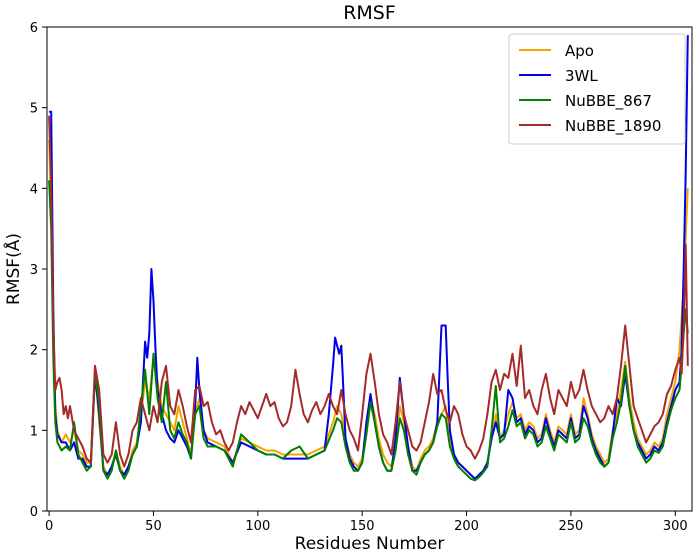 Image resolution: width=699 pixels, height=555 pixels. What do you see at coordinates (34, 109) in the screenshot?
I see `y-tick-label: 5` at bounding box center [34, 109].